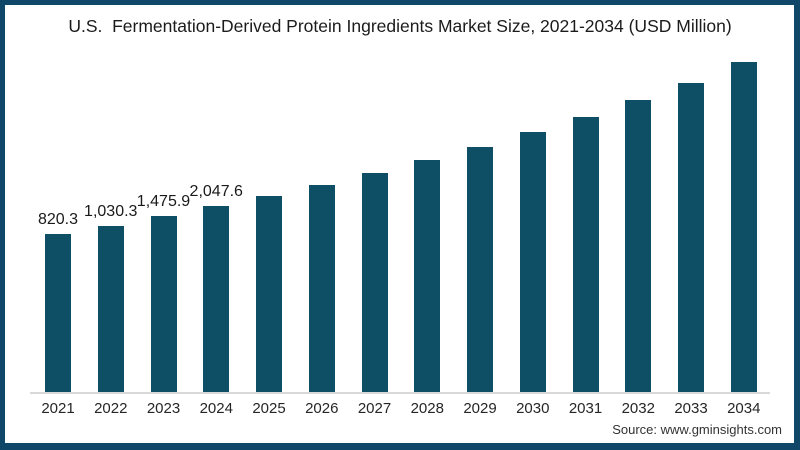 Image resolution: width=800 pixels, height=450 pixels. I want to click on x-axis-label: 2032, so click(638, 408).